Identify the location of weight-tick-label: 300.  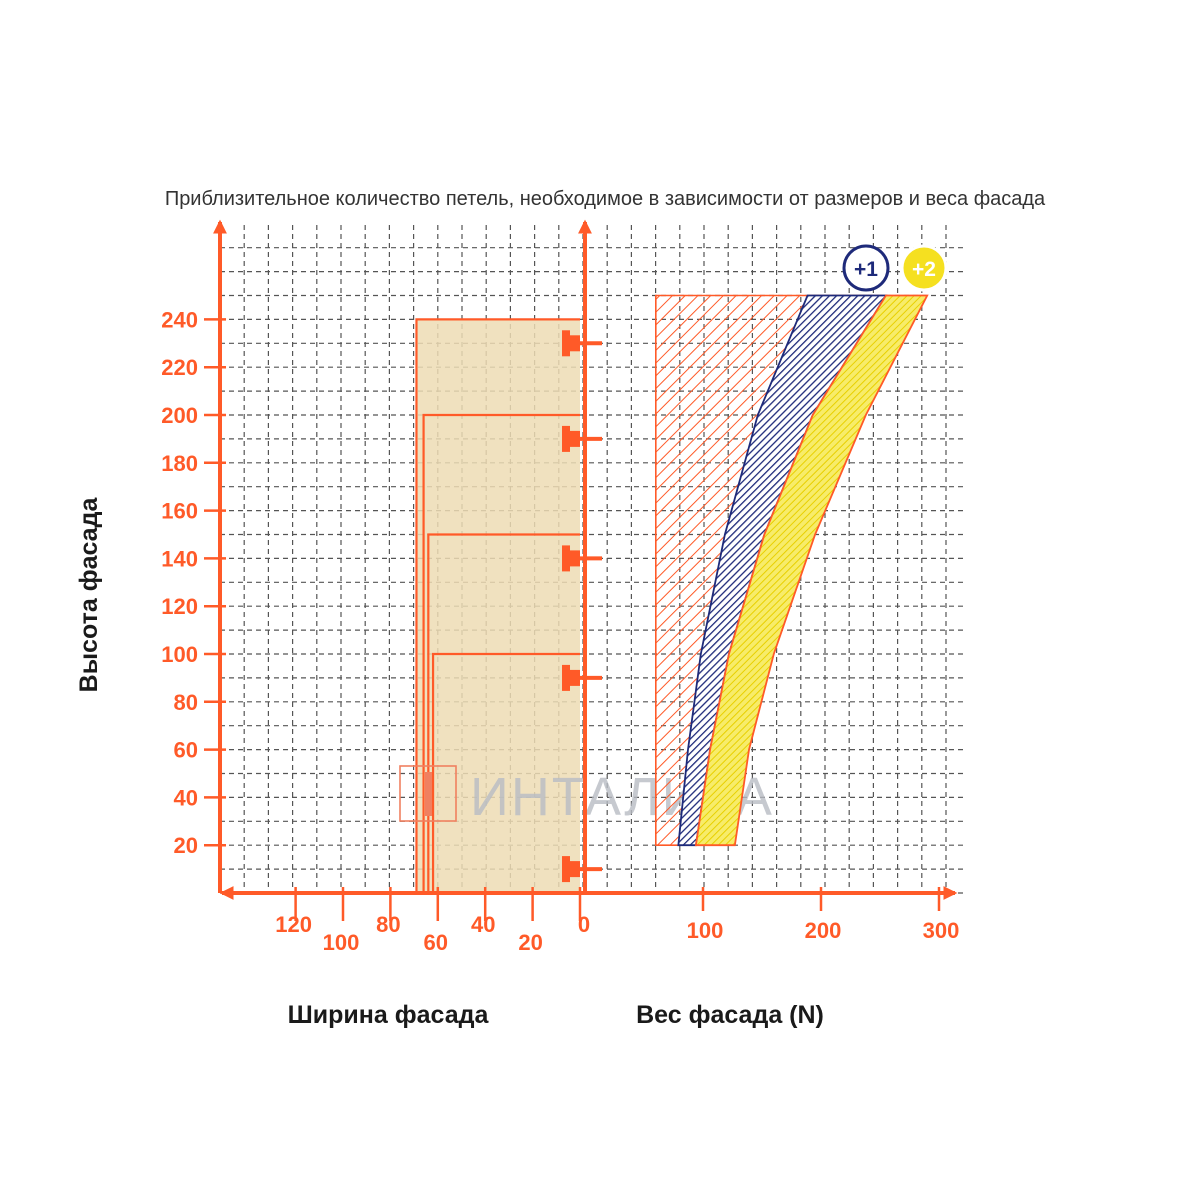
(941, 930).